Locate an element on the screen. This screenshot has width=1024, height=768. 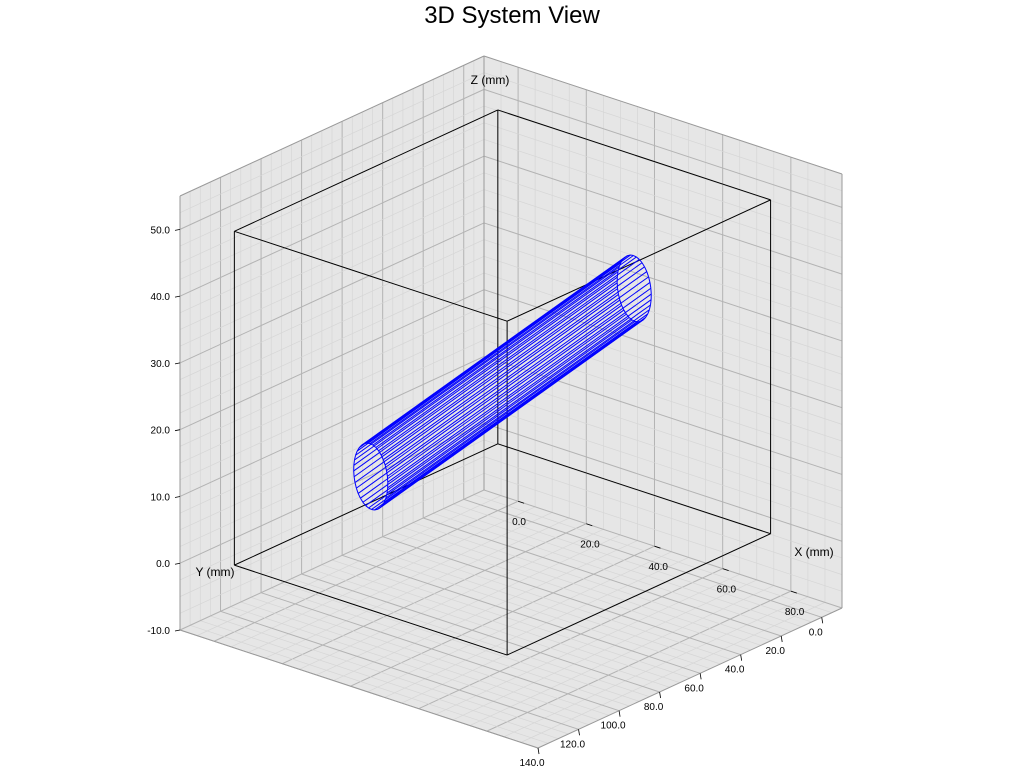
y-tick-label: 40.0 is located at coordinates (735, 670).